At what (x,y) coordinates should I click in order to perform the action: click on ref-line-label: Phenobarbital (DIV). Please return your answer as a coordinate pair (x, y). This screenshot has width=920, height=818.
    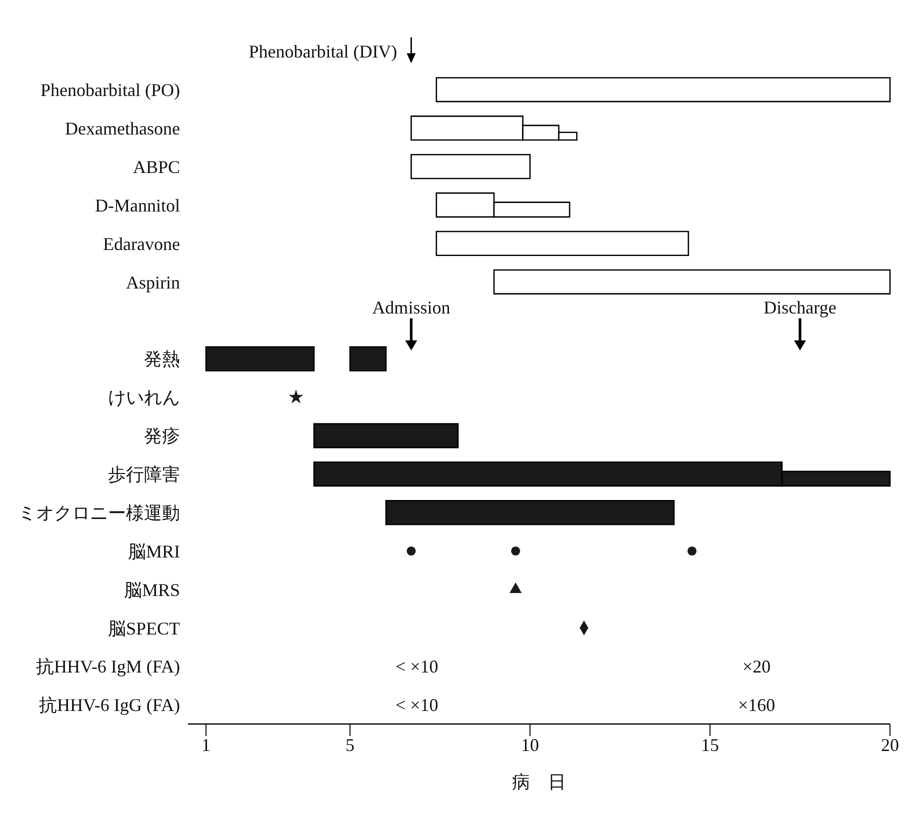
    Looking at the image, I should click on (323, 52).